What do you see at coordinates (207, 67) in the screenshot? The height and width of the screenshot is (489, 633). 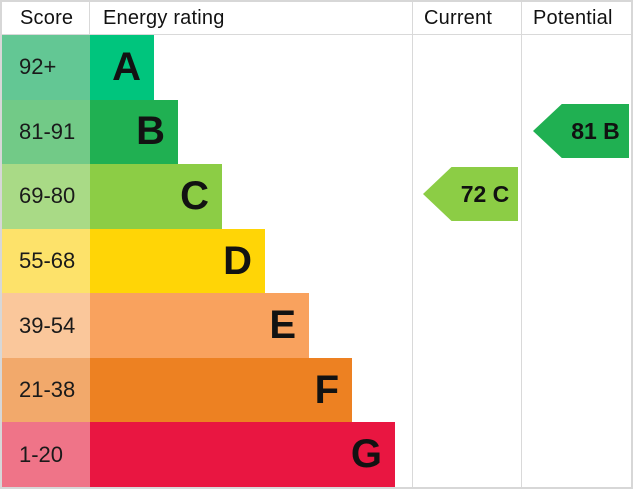 I see `band-row-a: 92+ A` at bounding box center [207, 67].